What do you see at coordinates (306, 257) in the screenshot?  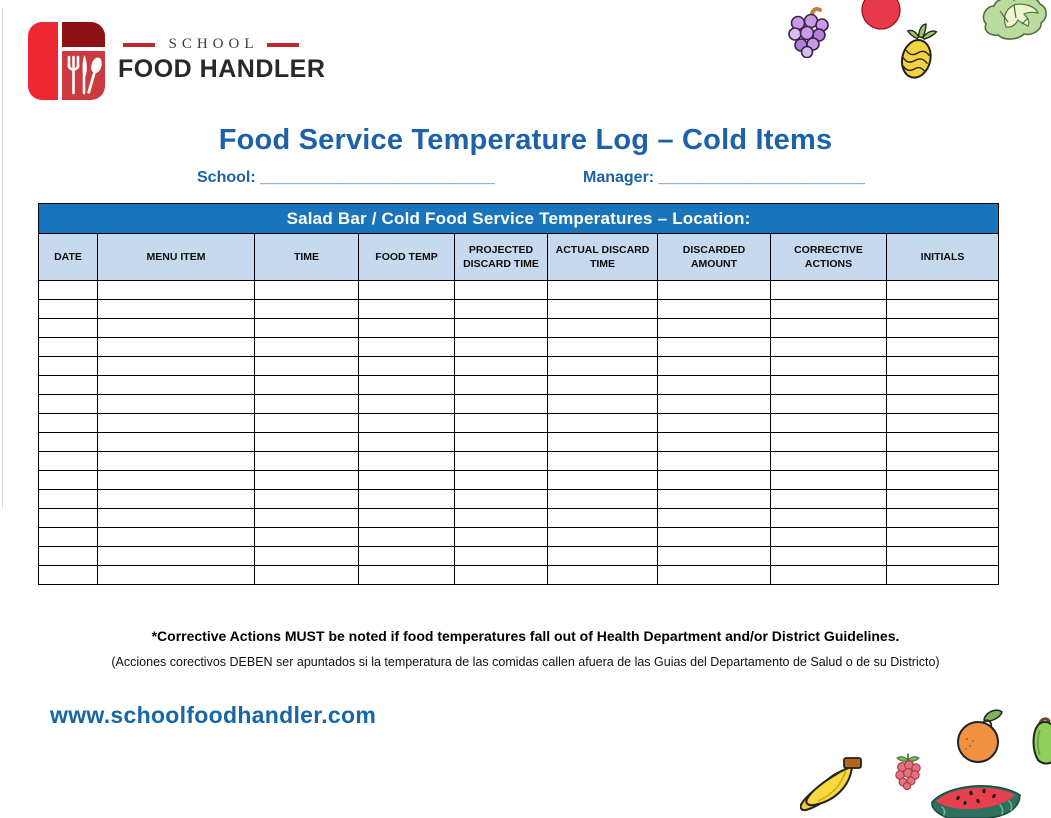 I see `column-header-time: TIME` at bounding box center [306, 257].